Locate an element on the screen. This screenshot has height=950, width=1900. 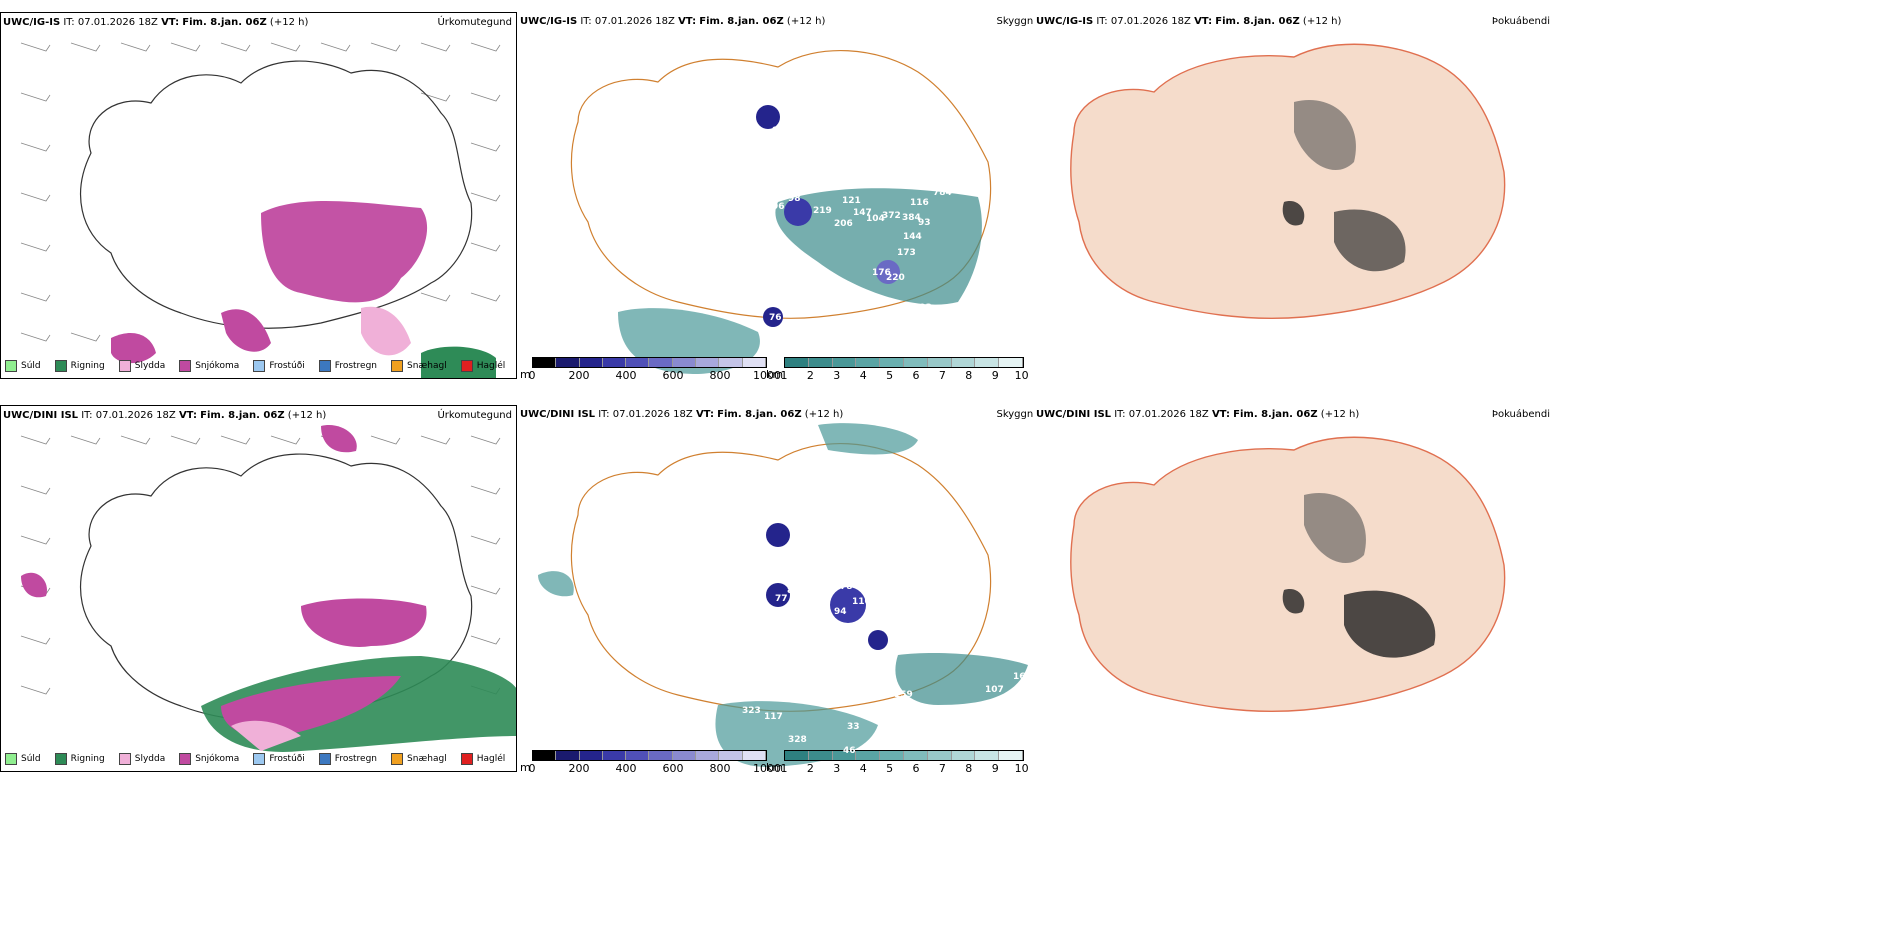
tick-label: 400 is located at coordinates (626, 767).